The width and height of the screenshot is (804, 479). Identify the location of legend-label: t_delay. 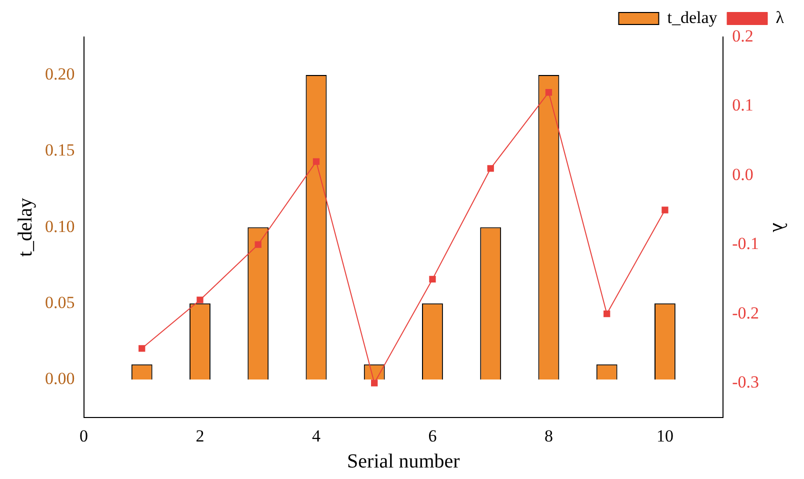
(692, 17).